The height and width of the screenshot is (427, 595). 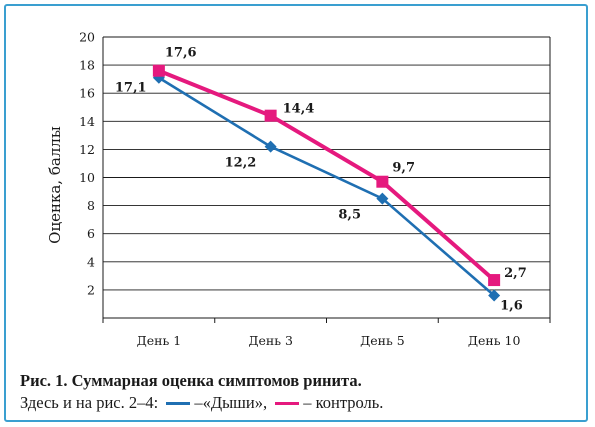 I want to click on x-tick-label: День 10, so click(x=494, y=340).